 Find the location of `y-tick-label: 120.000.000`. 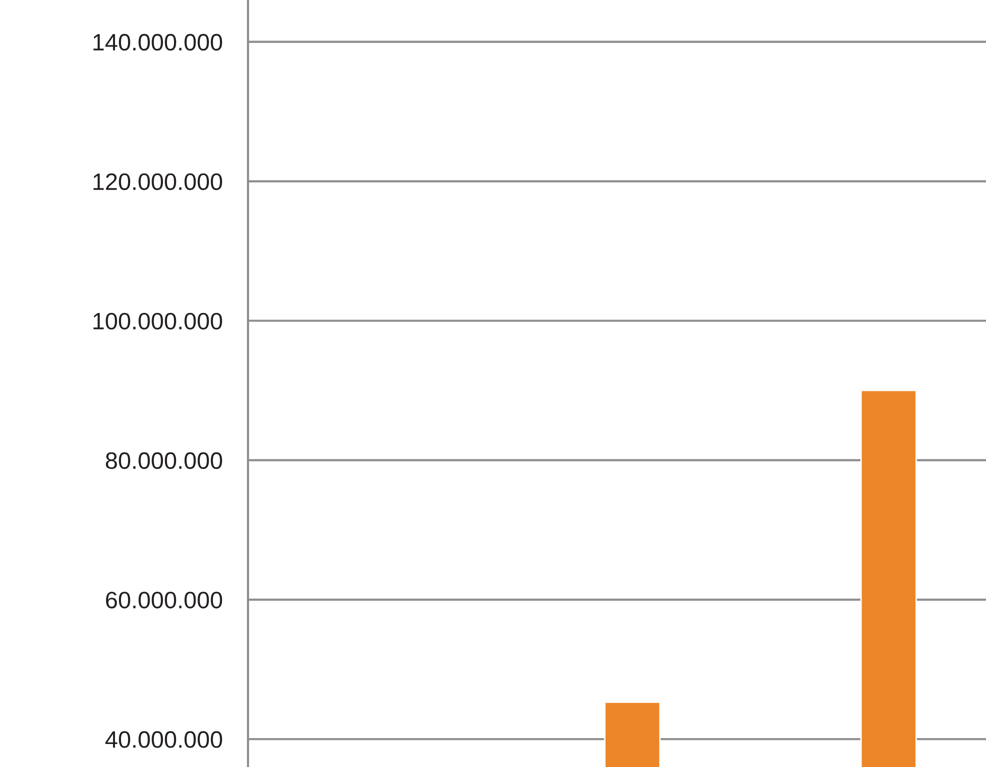

y-tick-label: 120.000.000 is located at coordinates (158, 181).